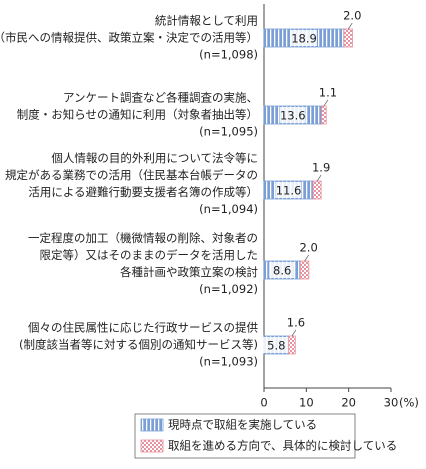 This screenshot has height=469, width=426. I want to click on category-label: (n=1,093), so click(228, 362).